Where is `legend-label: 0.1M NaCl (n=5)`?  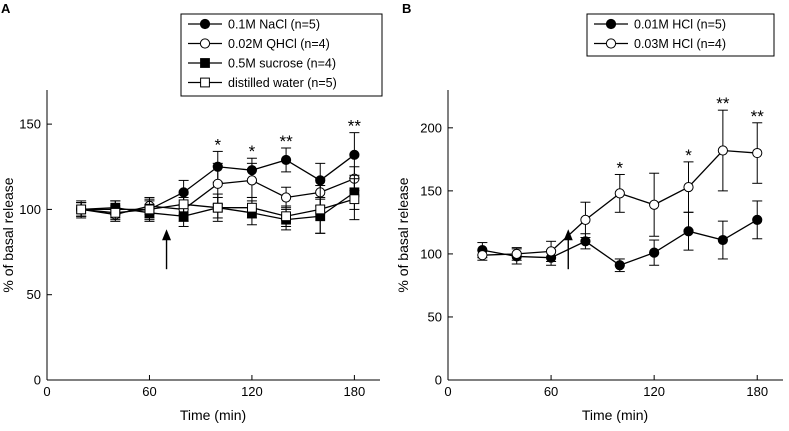
legend-label: 0.1M NaCl (n=5) is located at coordinates (274, 25).